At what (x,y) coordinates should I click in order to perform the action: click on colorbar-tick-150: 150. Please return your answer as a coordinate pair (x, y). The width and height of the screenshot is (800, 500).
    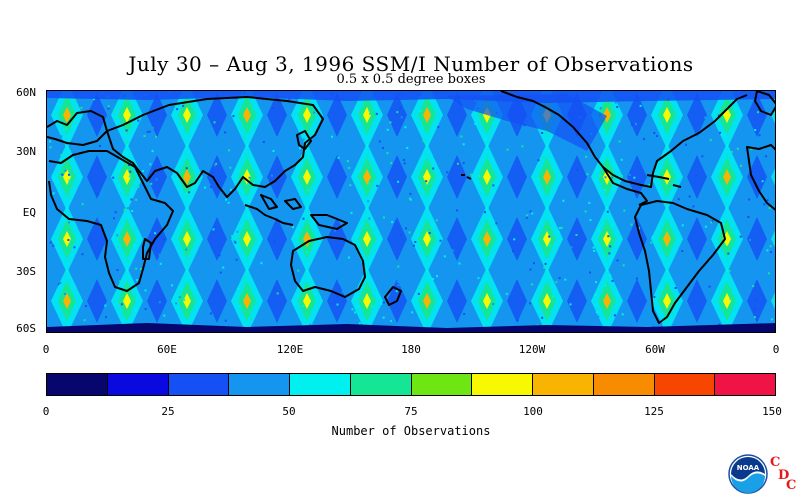
    Looking at the image, I should click on (772, 411).